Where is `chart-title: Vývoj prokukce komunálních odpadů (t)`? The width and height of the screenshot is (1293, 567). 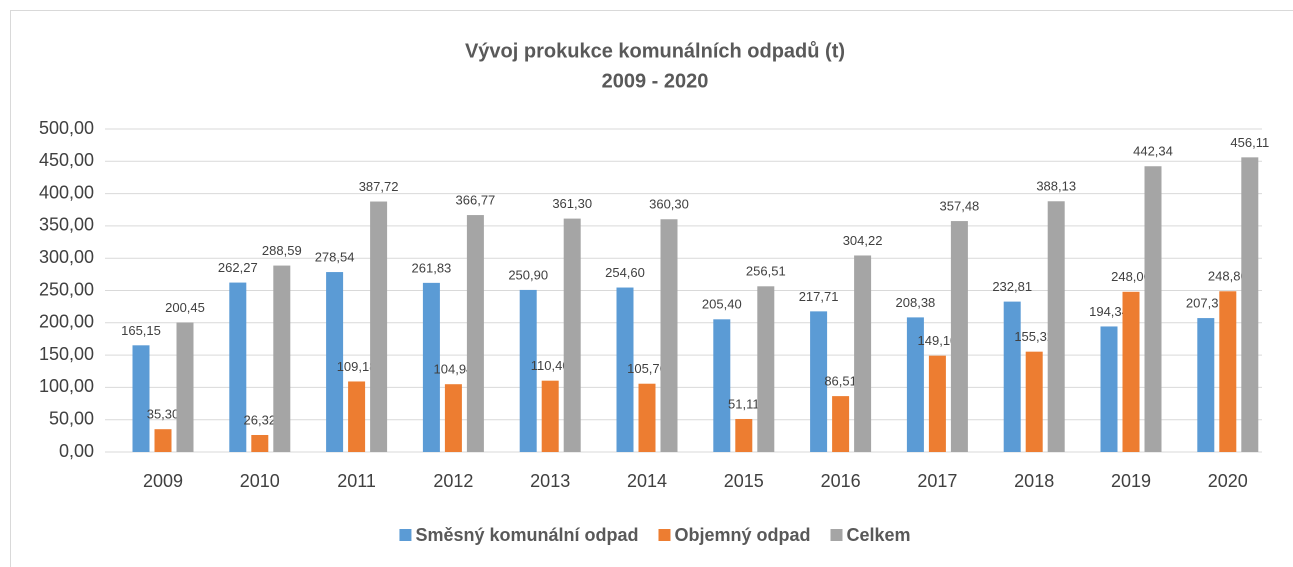
chart-title: Vývoj prokukce komunálních odpadů (t) is located at coordinates (655, 51).